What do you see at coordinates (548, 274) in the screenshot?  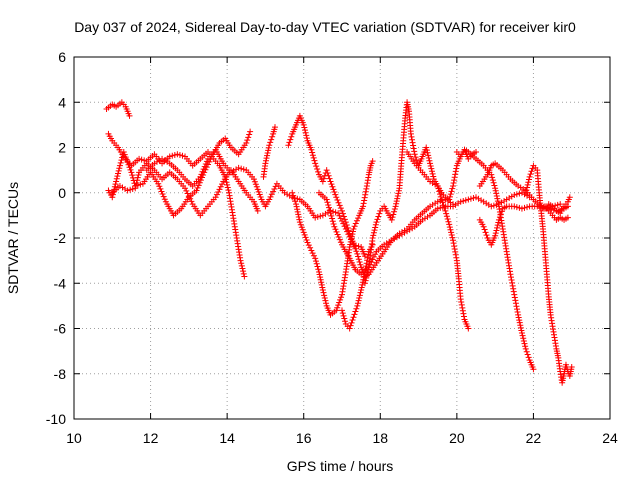 I see `series-sat-o` at bounding box center [548, 274].